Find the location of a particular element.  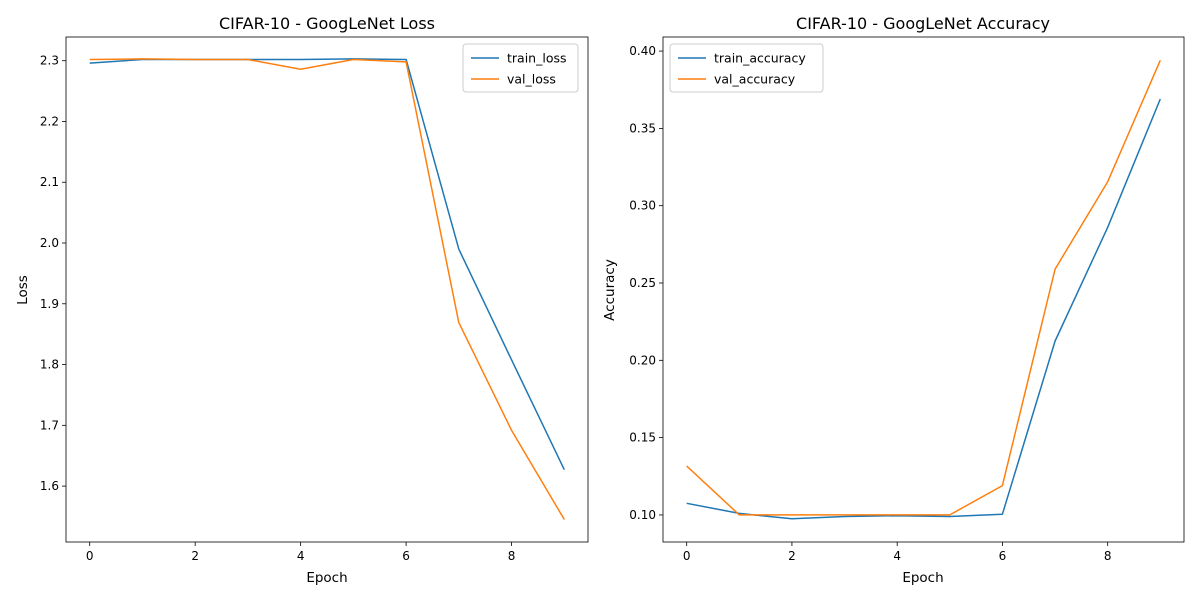

loss-legend-label-val_loss: val_loss is located at coordinates (531, 79).